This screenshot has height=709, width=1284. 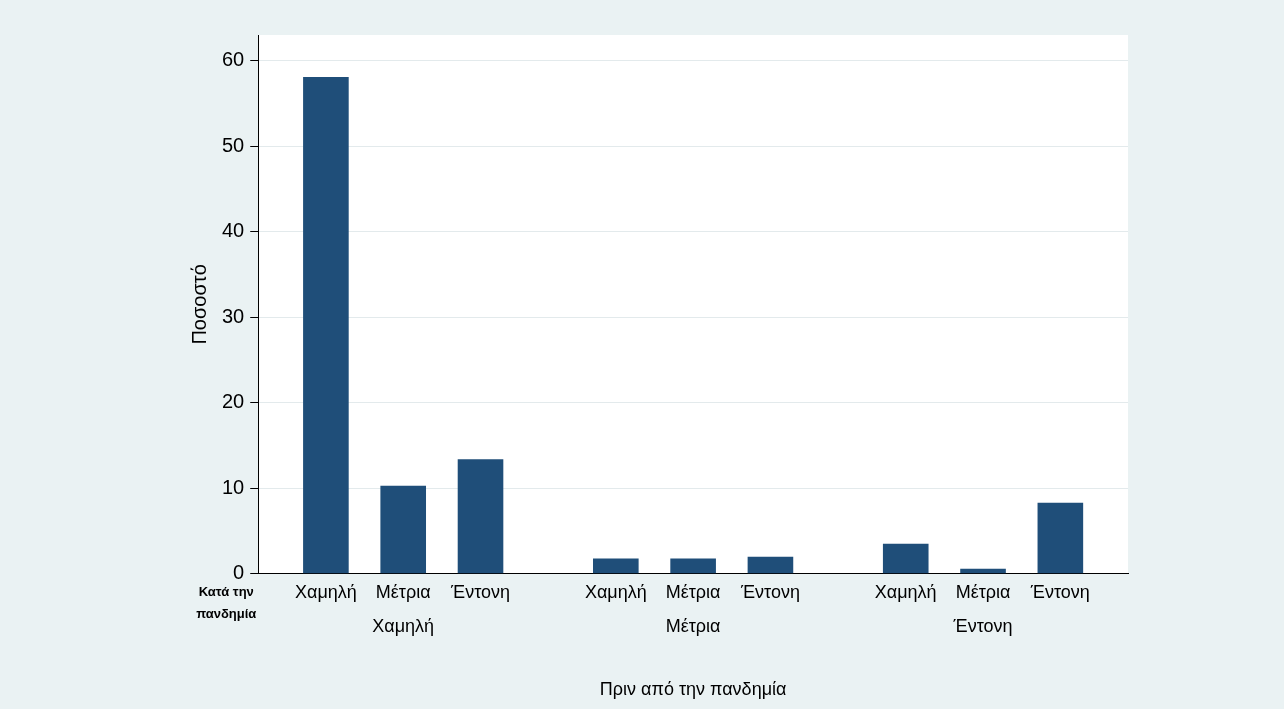 I want to click on y-tick-label: 30, so click(x=233, y=315).